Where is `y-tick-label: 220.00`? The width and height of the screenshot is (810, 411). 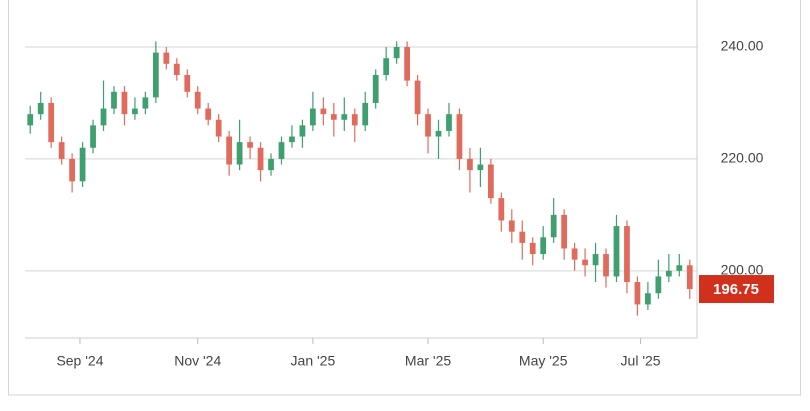 y-tick-label: 220.00 is located at coordinates (742, 158).